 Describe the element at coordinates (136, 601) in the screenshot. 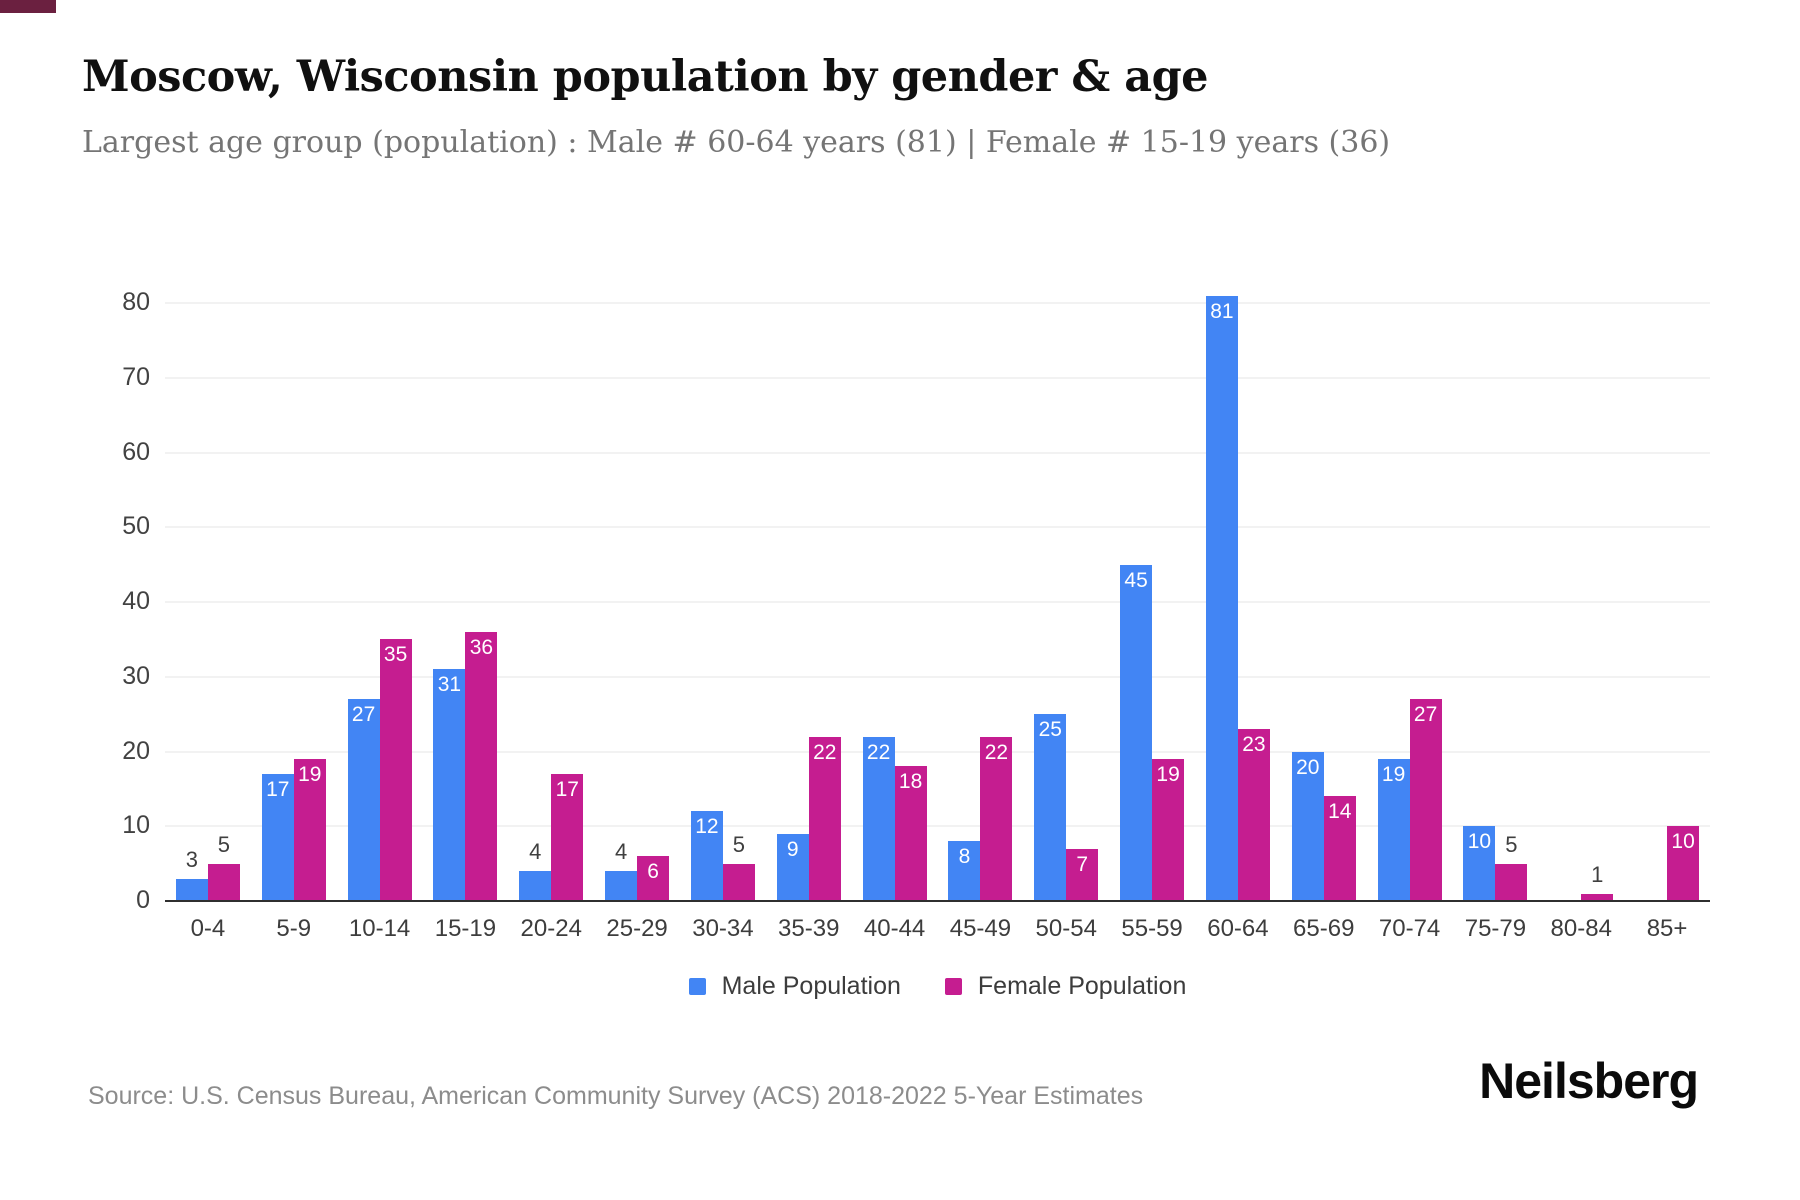

I see `y-axis-tick-label: 40` at that location.